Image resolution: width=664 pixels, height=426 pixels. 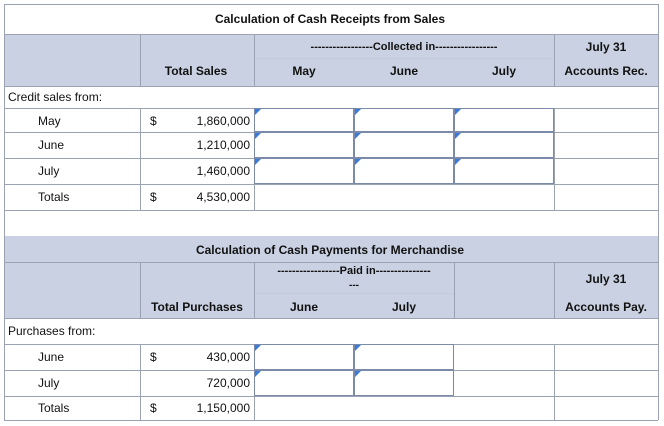 I want to click on paid-in-header: -----------------Paid in---------------, so click(x=354, y=271).